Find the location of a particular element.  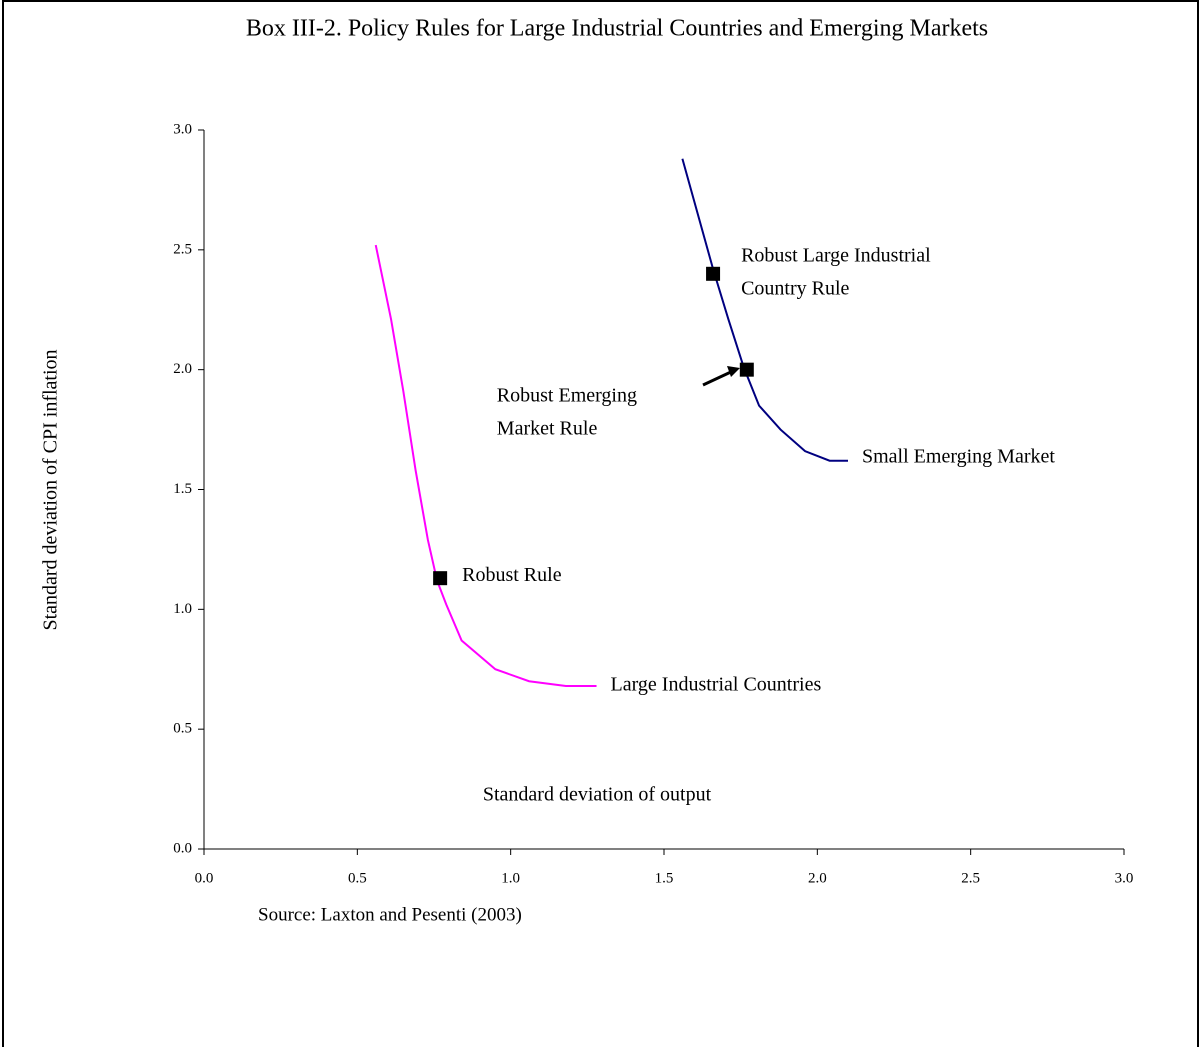

y-axis-label: Standard deviation of CPI inflation is located at coordinates (51, 489).